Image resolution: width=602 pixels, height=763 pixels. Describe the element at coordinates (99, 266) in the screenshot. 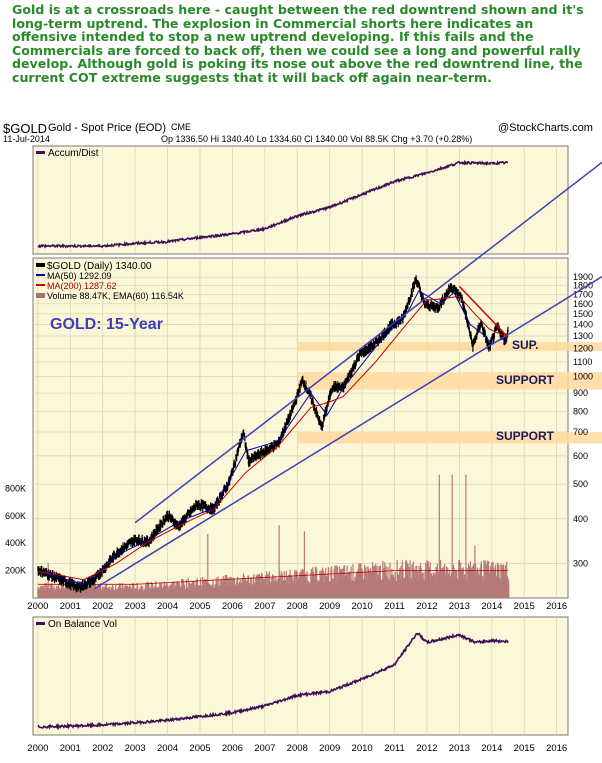

I see `legend-gold: $GOLD (Daily) 1340.00` at that location.